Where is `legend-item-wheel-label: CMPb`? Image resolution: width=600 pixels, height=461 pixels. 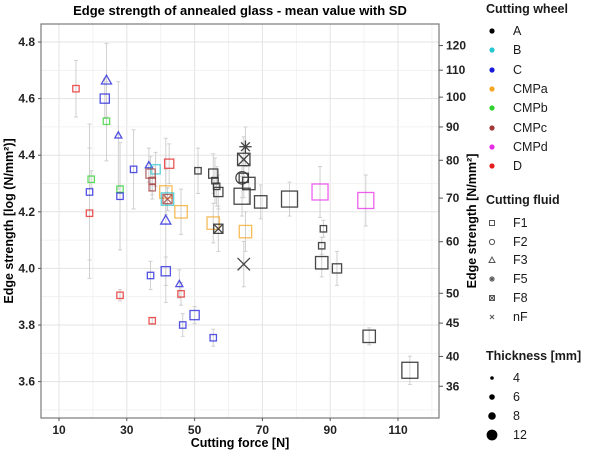 legend-item-wheel-label: CMPb is located at coordinates (530, 108).